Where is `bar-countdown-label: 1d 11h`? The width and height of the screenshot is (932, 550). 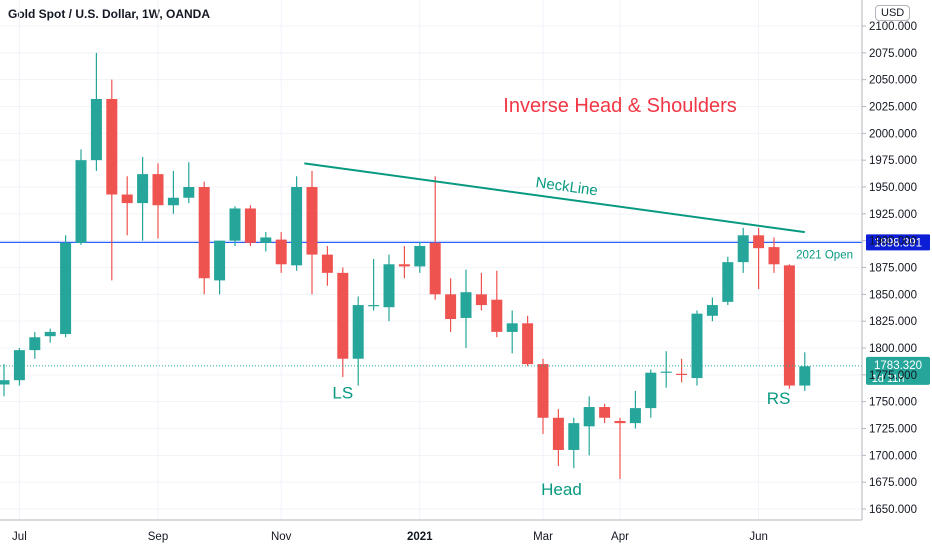
bar-countdown-label: 1d 11h is located at coordinates (888, 379).